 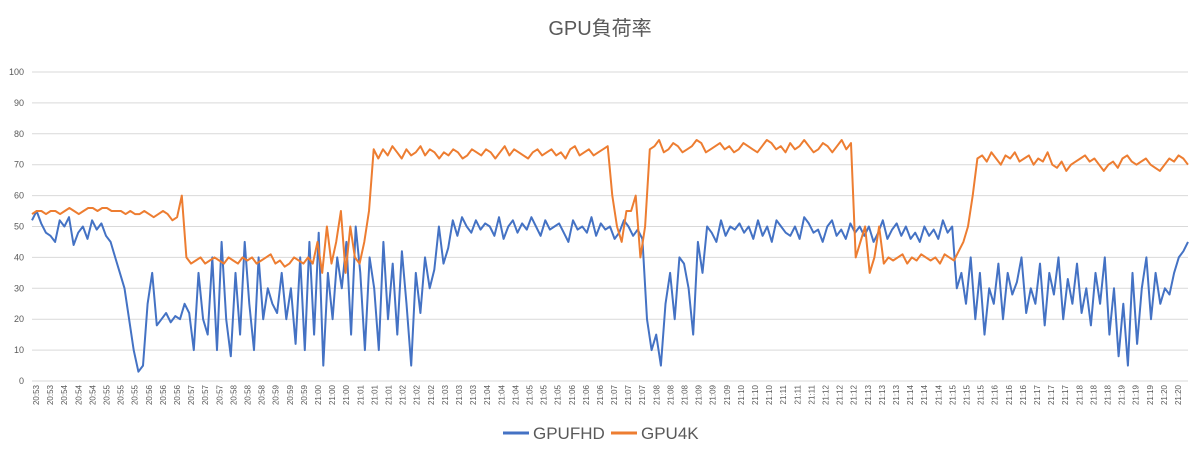 What do you see at coordinates (670, 433) in the screenshot?
I see `legend-label: GPU4K` at bounding box center [670, 433].